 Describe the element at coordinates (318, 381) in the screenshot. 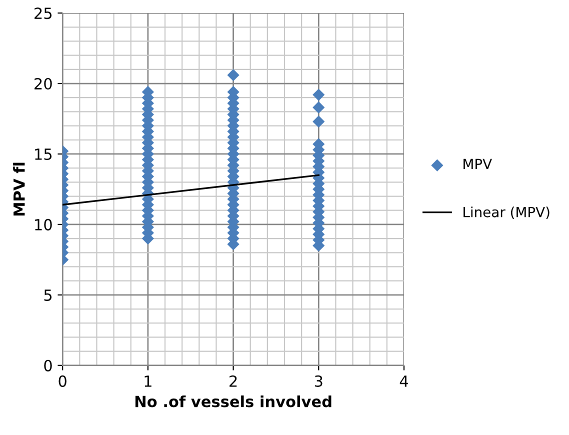

I see `x-tick-label: 3` at that location.